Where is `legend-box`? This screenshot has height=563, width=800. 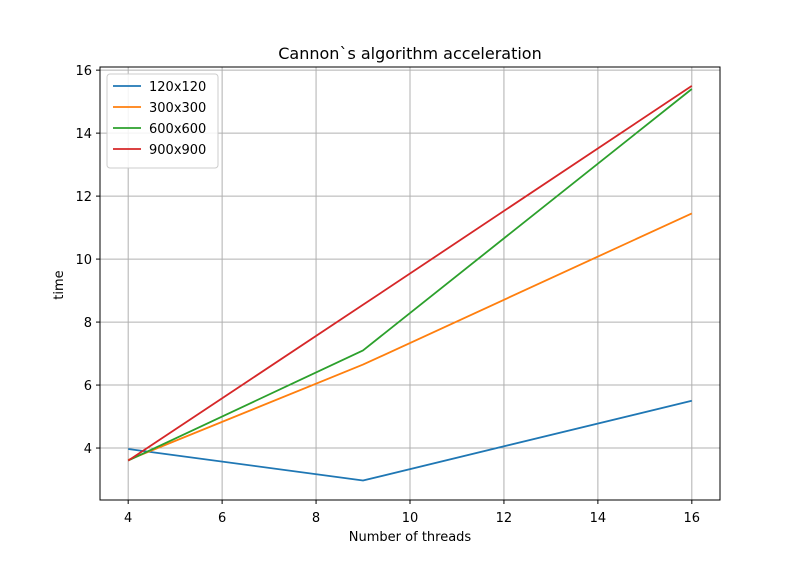 legend-box is located at coordinates (162, 121).